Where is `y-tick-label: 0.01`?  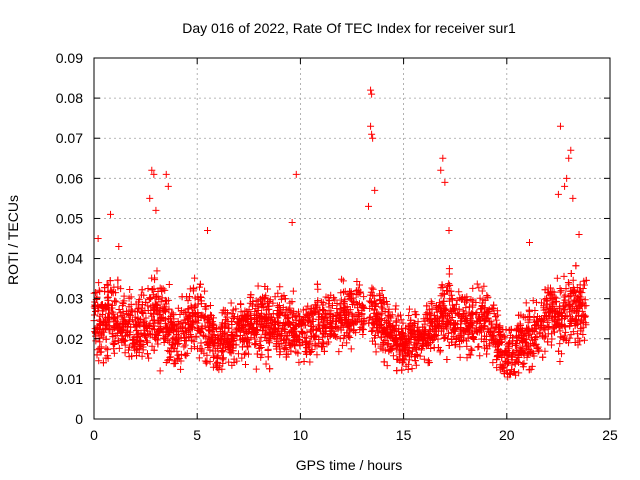 y-tick-label: 0.01 is located at coordinates (69, 379).